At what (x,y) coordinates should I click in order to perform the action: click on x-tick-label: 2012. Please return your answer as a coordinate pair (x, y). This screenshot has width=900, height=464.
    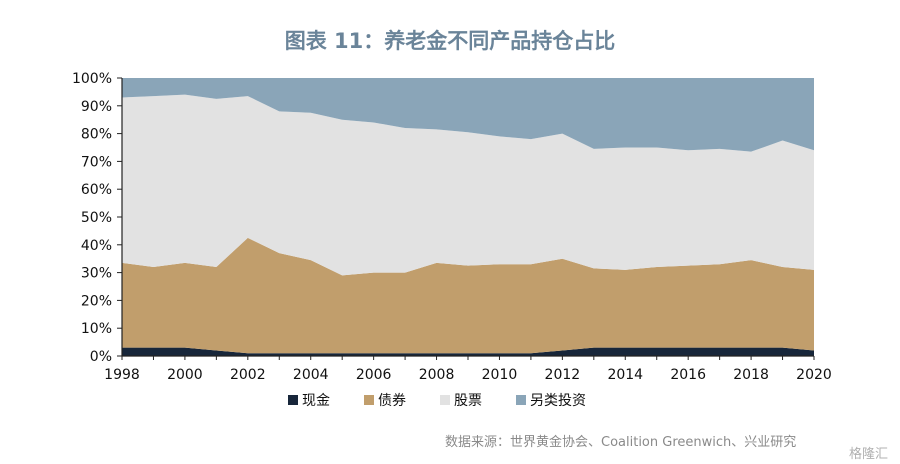
    Looking at the image, I should click on (563, 375).